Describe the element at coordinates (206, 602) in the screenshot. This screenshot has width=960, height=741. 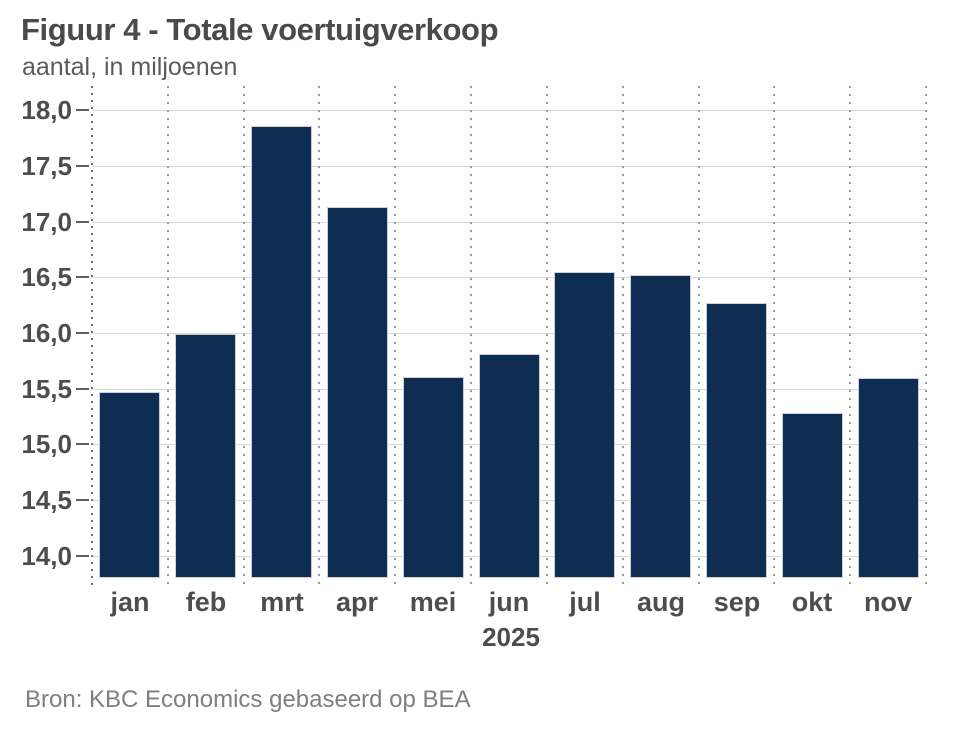
I see `x-axis-label-feb: feb` at that location.